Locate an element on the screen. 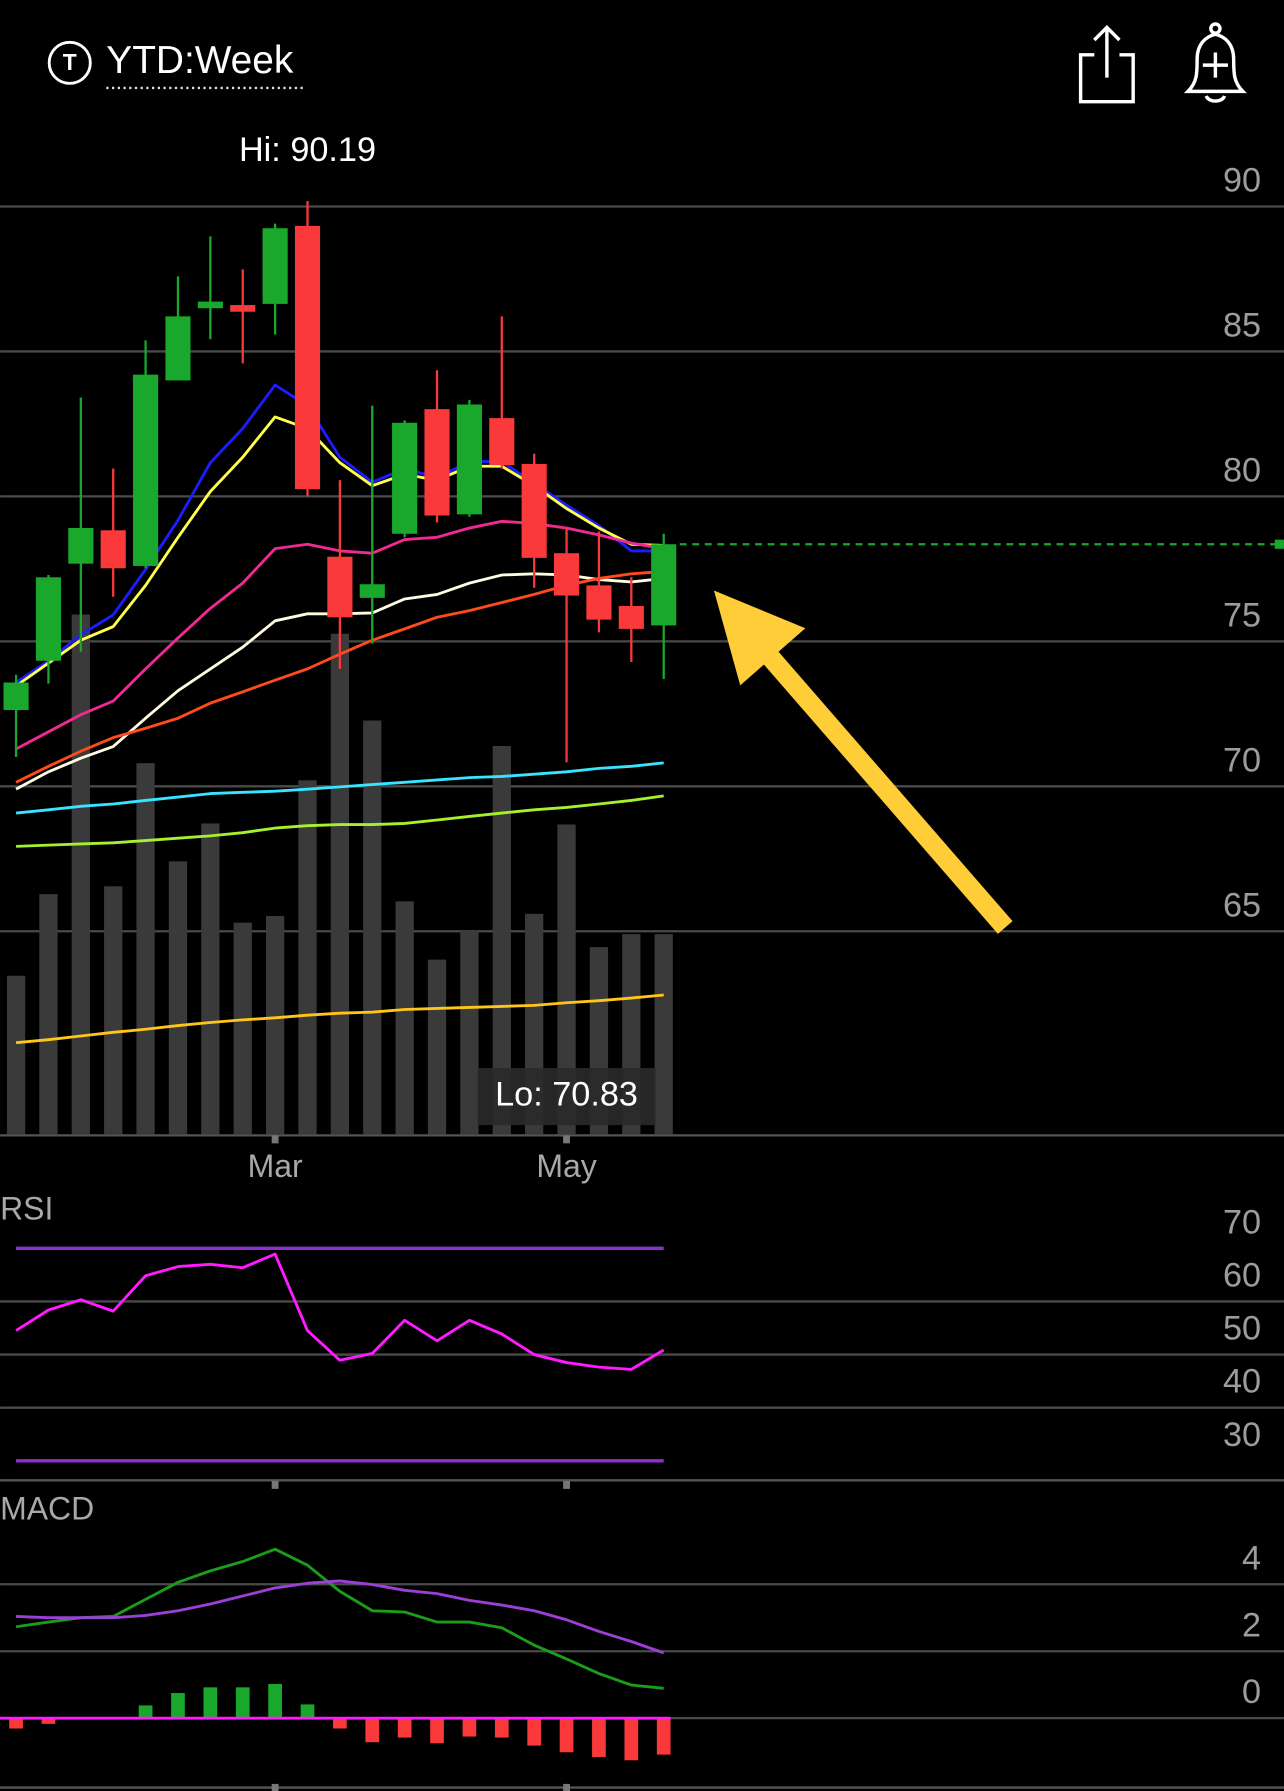 This screenshot has height=1791, width=1284. high-label: Hi: 90.19 is located at coordinates (307, 150).